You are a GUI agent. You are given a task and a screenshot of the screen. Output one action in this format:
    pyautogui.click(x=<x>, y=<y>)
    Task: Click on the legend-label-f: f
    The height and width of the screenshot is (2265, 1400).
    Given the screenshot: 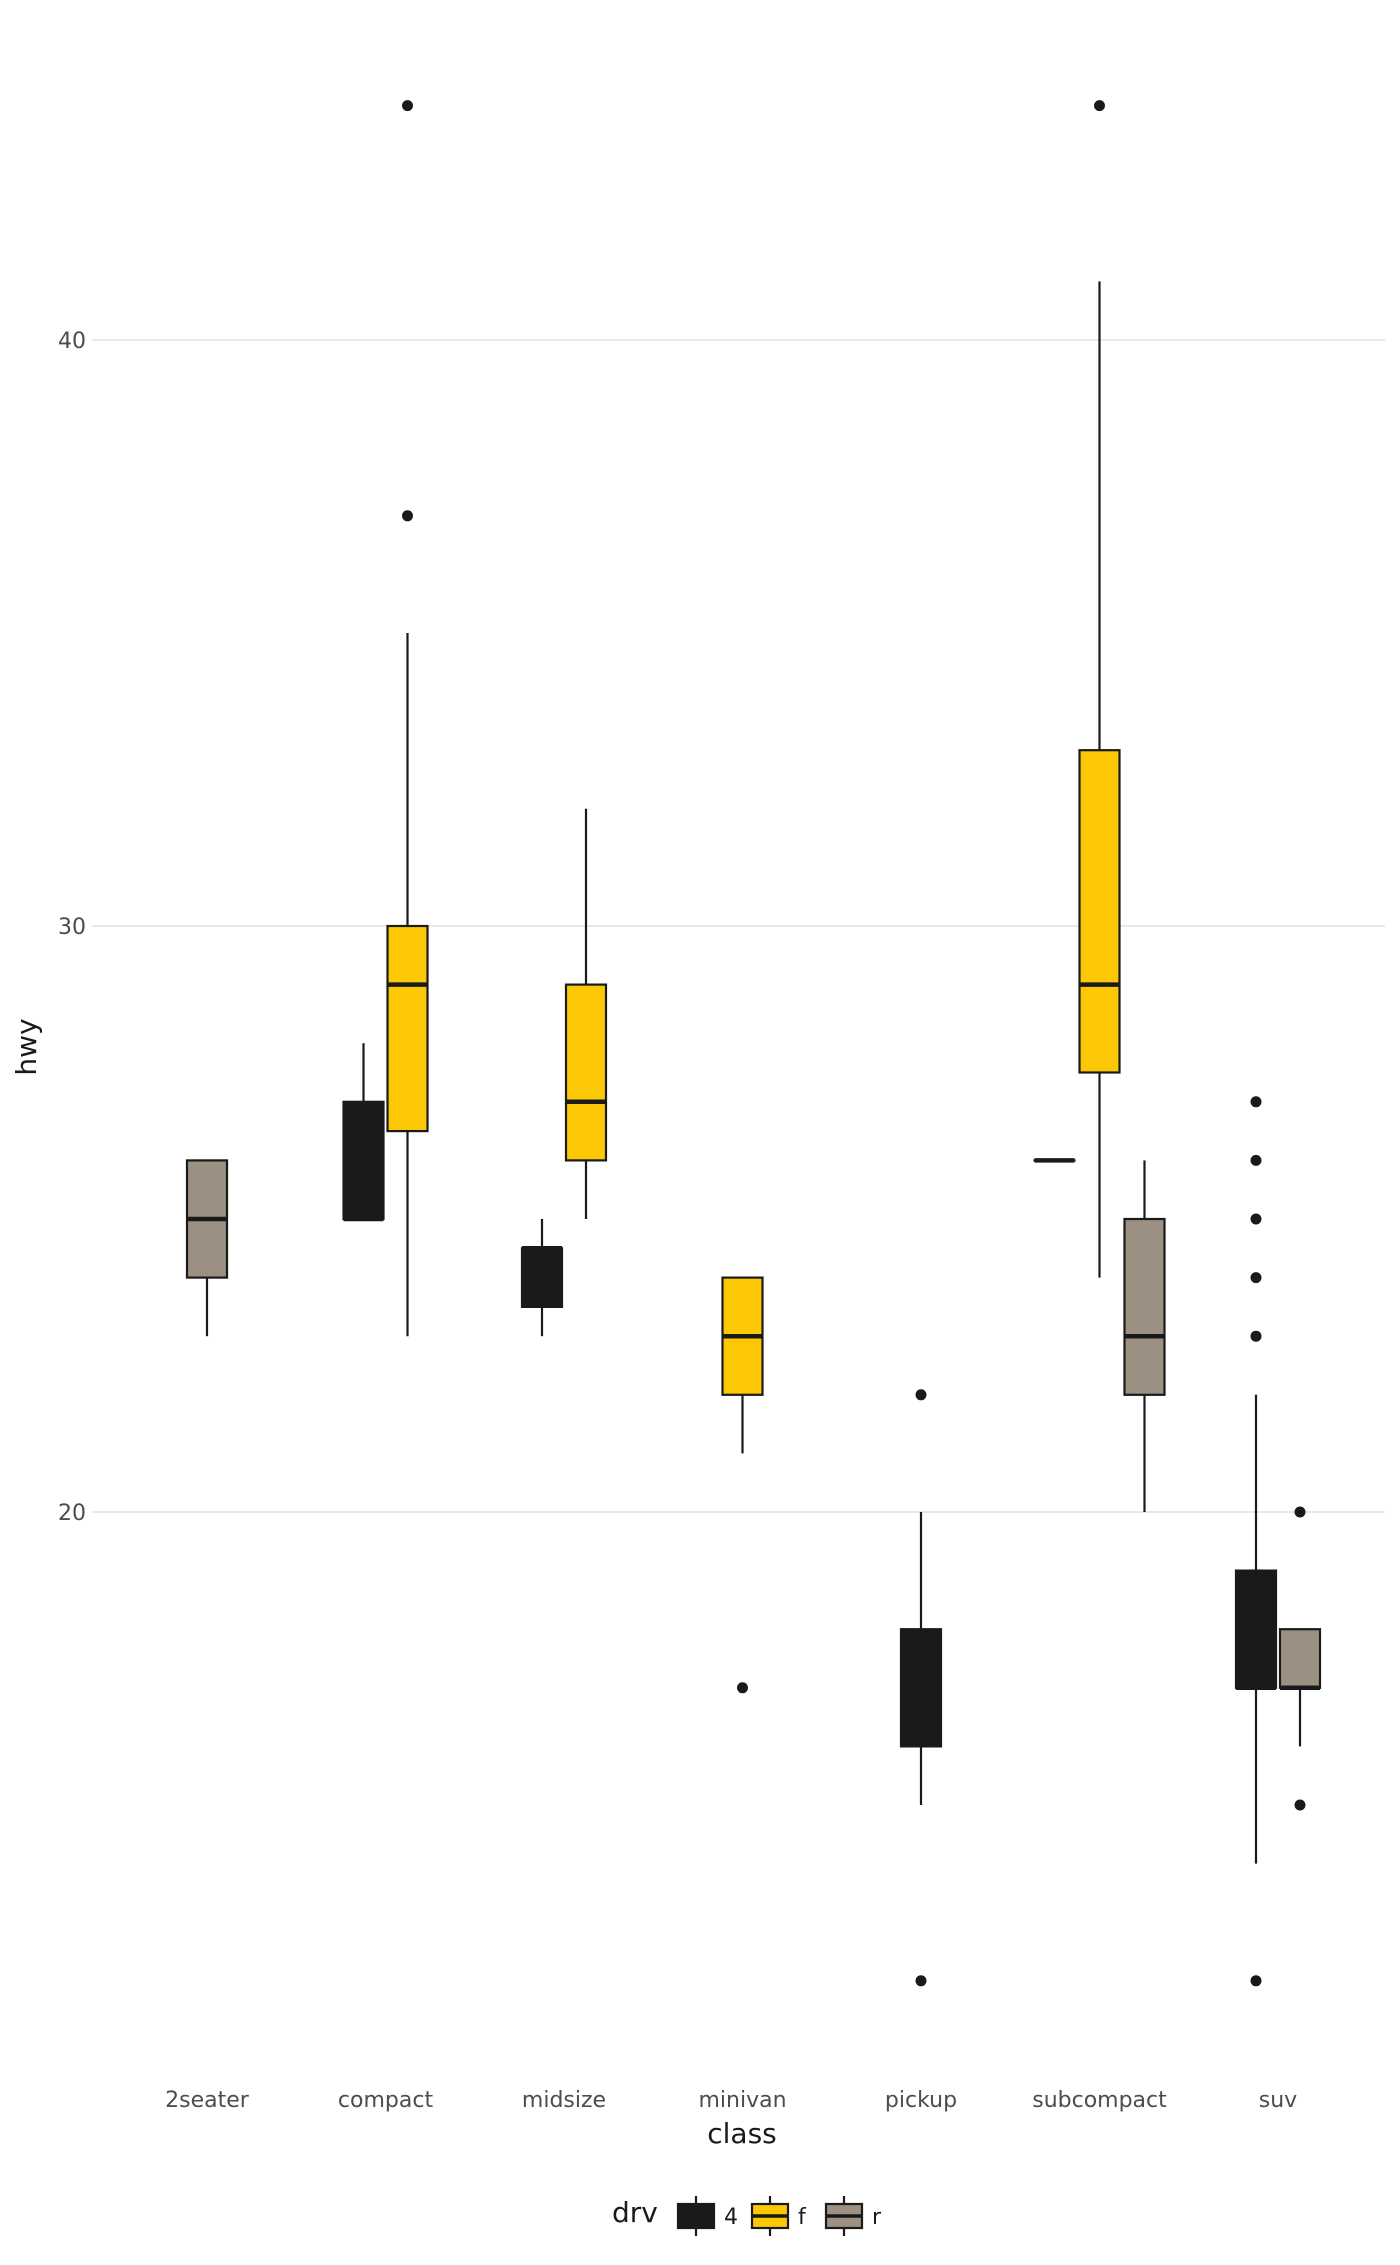 What is the action you would take?
    pyautogui.click(x=802, y=2217)
    